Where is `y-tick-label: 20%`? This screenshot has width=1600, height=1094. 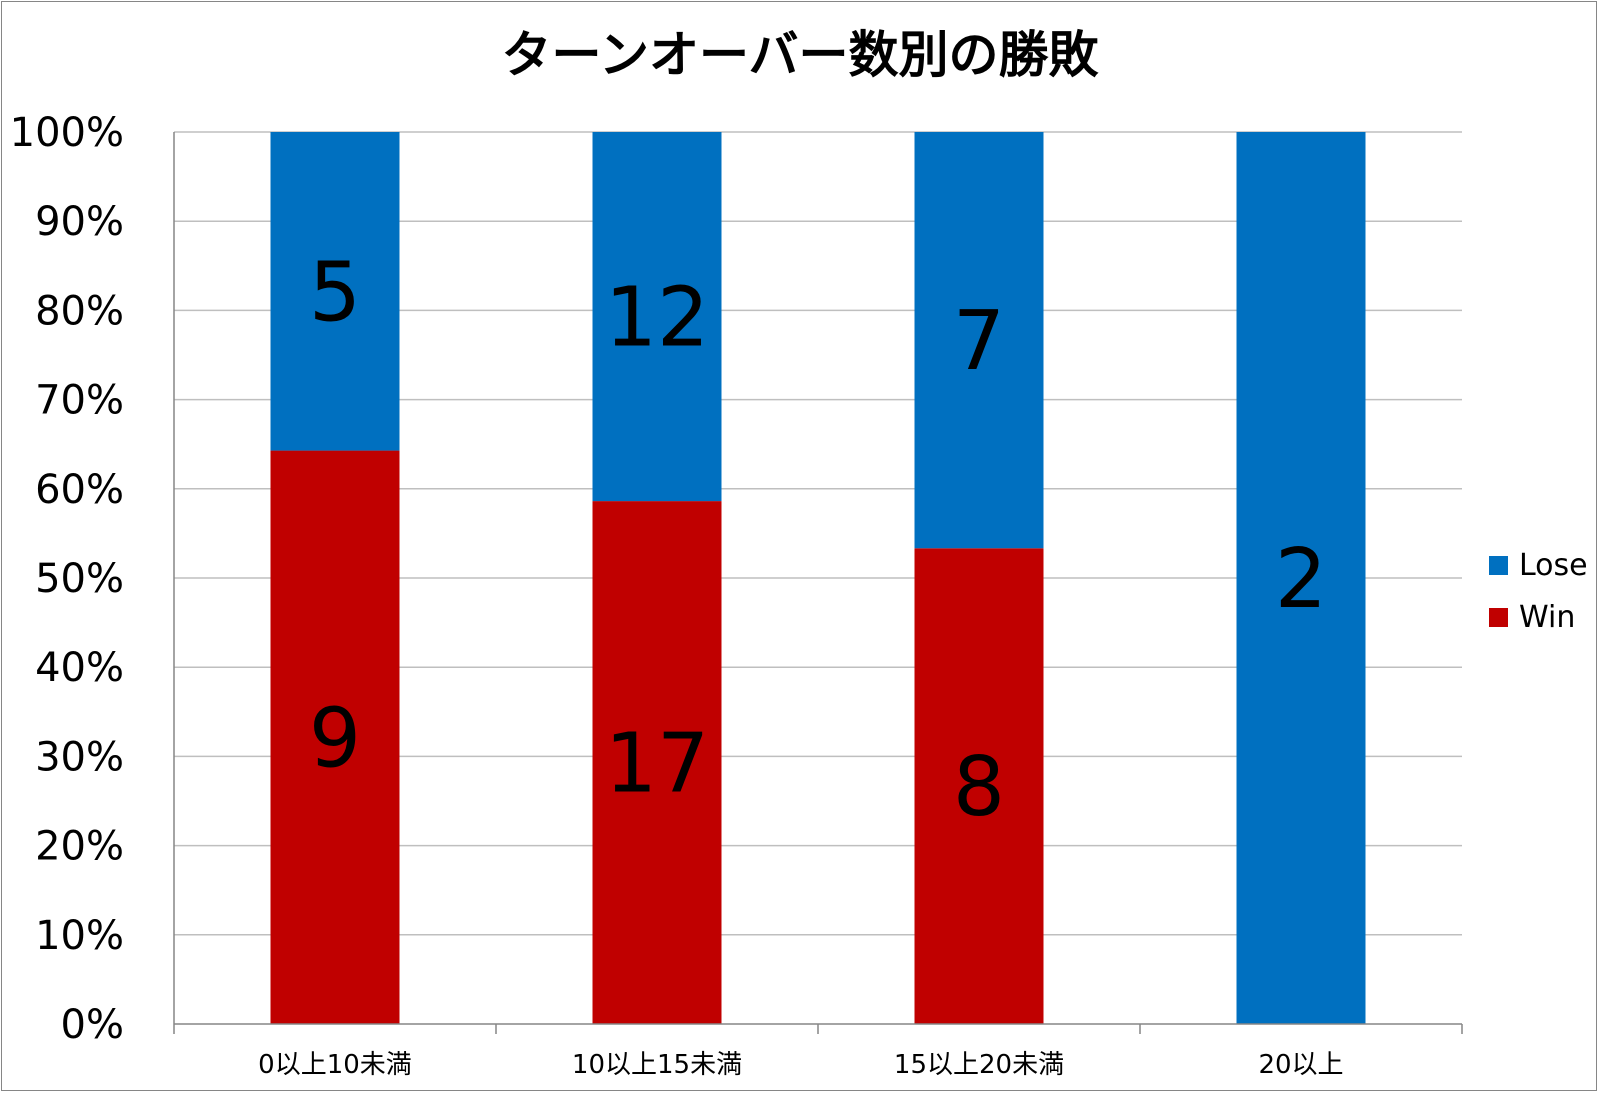 y-tick-label: 20% is located at coordinates (79, 847).